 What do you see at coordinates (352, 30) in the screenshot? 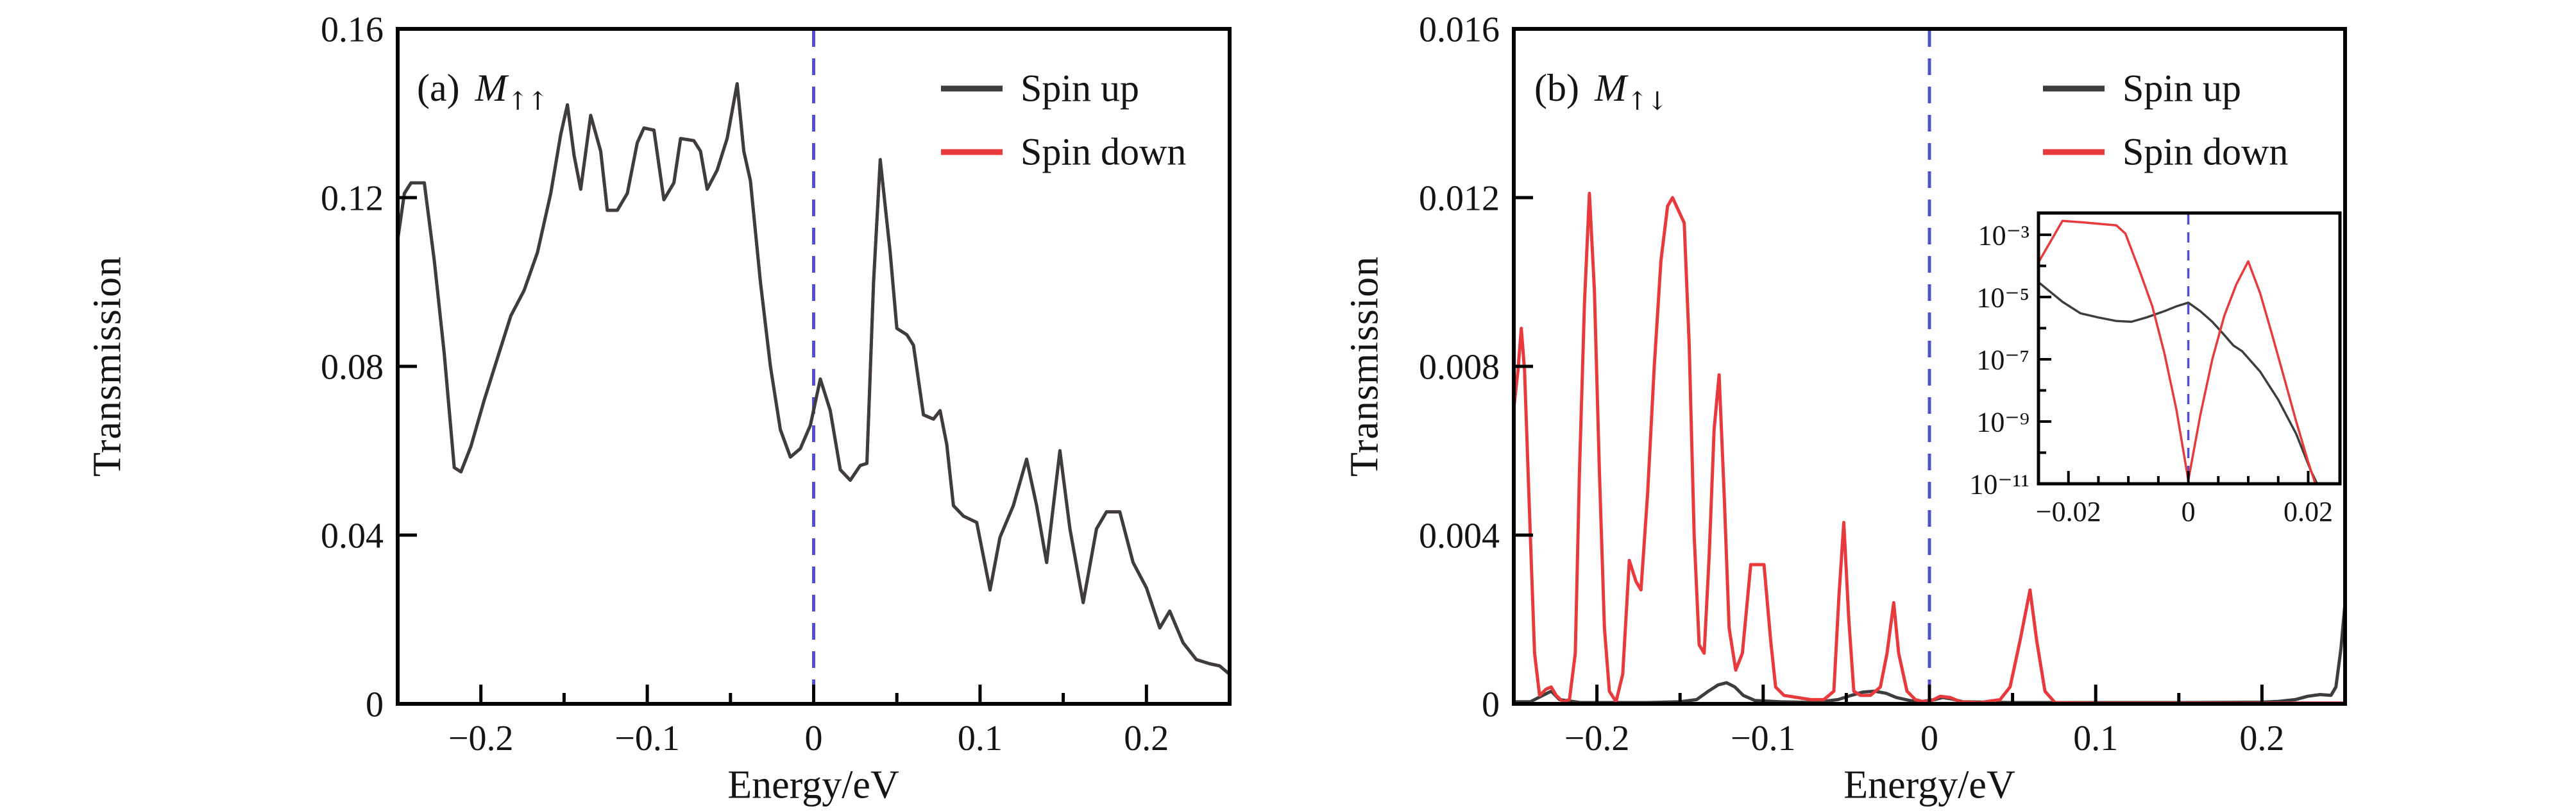
I see `y-tick-label: 0.16` at bounding box center [352, 30].